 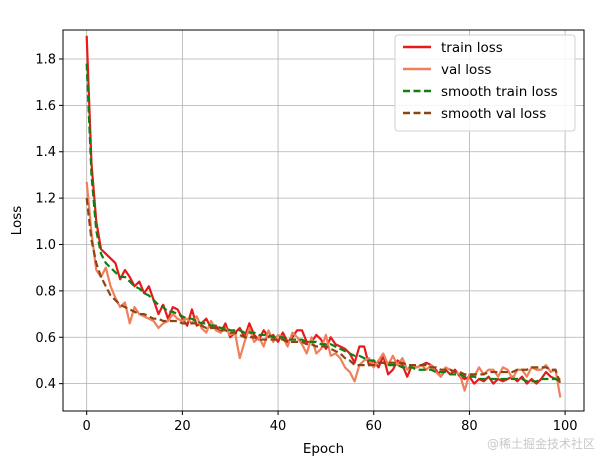 What do you see at coordinates (499, 92) in the screenshot?
I see `legend-label-2: smooth train loss` at bounding box center [499, 92].